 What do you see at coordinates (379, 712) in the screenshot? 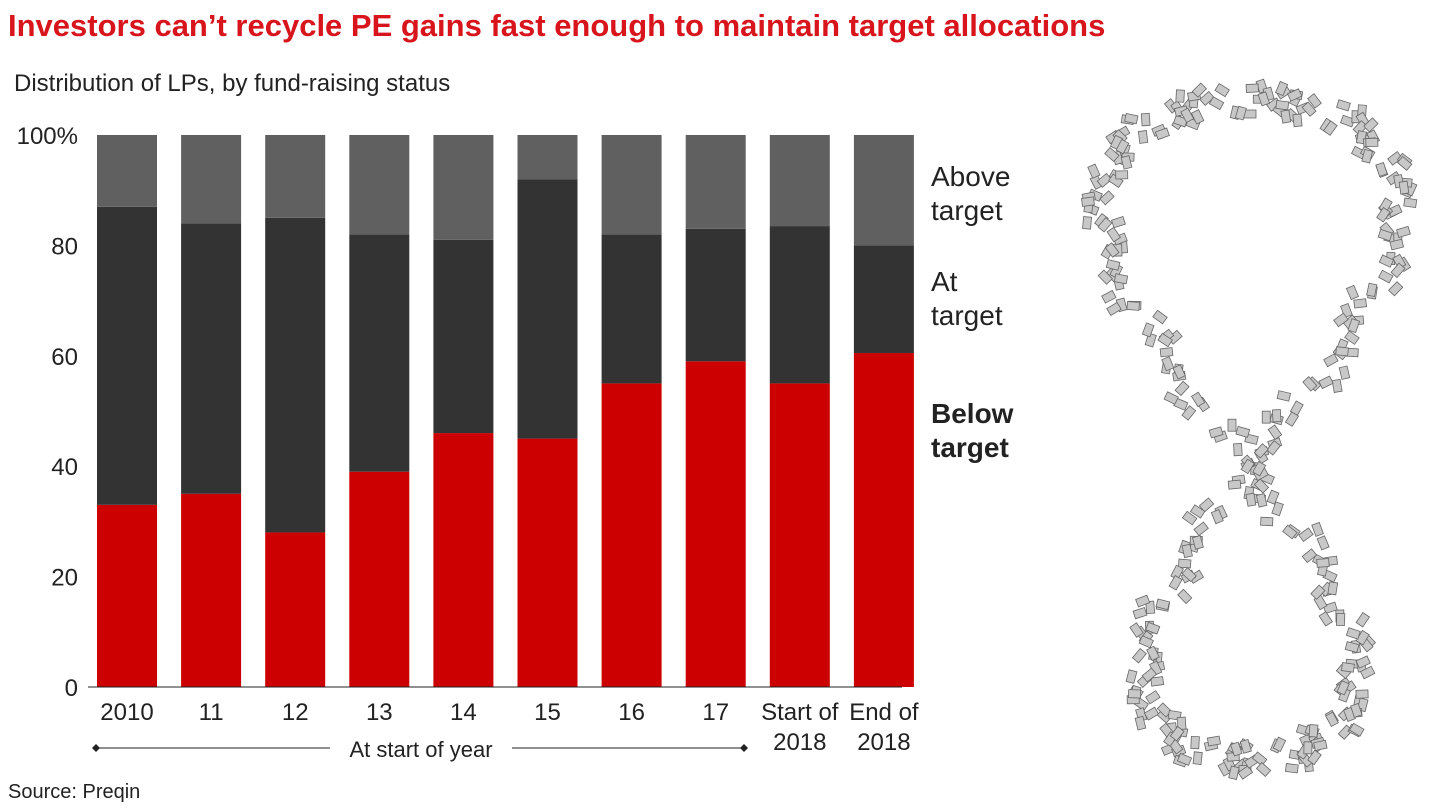
I see `x-tick-label: 13` at bounding box center [379, 712].